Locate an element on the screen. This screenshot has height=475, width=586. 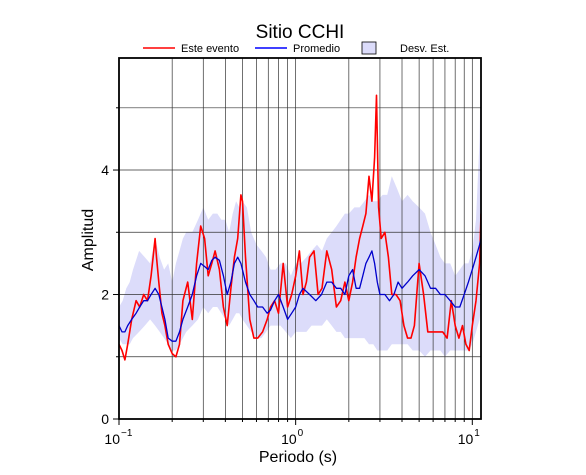
x-tick-label: 10 −1 is located at coordinates (118, 437).